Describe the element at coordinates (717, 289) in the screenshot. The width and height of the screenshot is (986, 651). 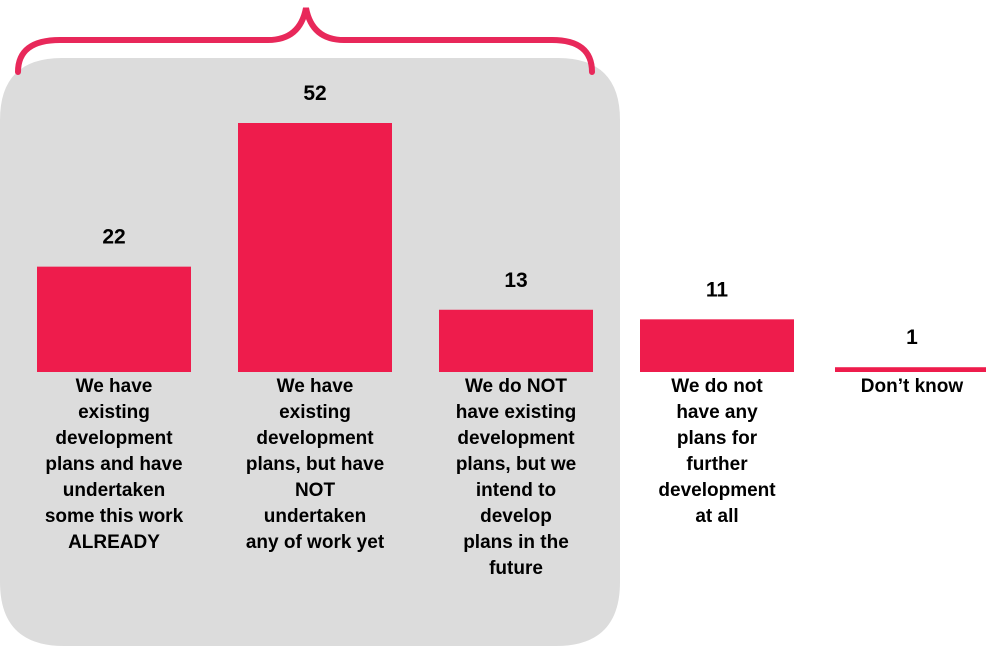
I see `data-label-4: 11` at that location.